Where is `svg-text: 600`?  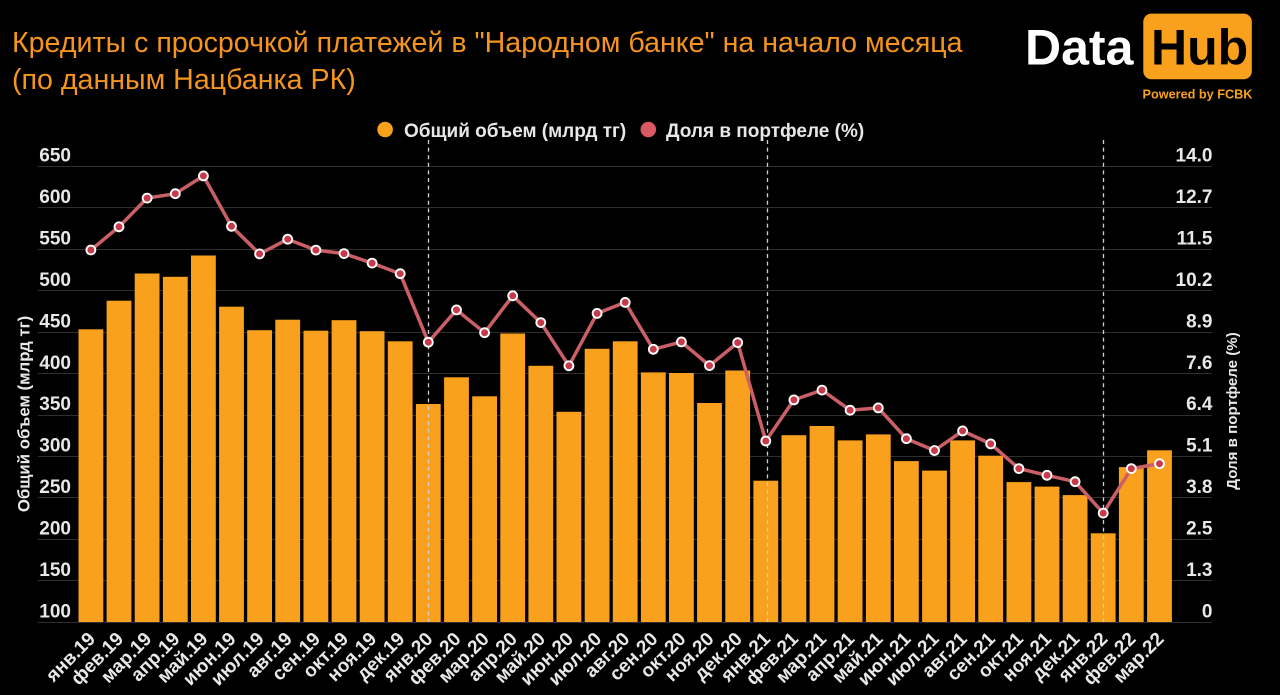 svg-text: 600 is located at coordinates (55, 197).